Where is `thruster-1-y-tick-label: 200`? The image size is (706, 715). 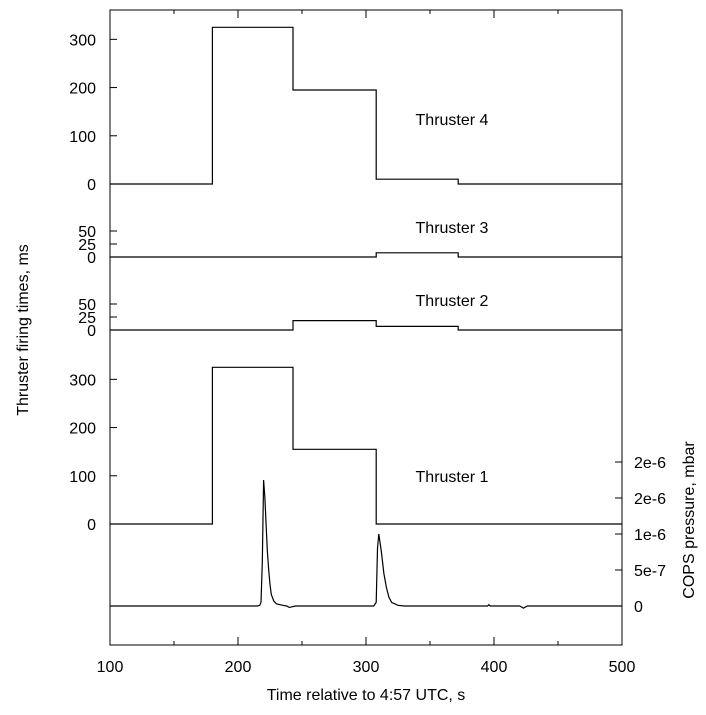
thruster-1-y-tick-label: 200 is located at coordinates (82, 429).